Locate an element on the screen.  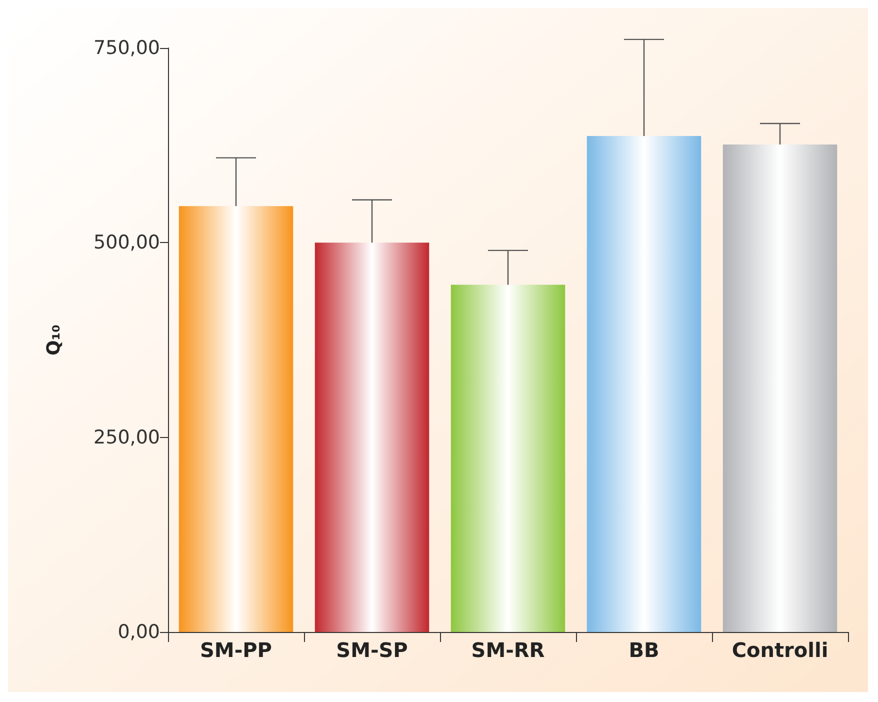
x-tick-label: SM-PP is located at coordinates (236, 650).